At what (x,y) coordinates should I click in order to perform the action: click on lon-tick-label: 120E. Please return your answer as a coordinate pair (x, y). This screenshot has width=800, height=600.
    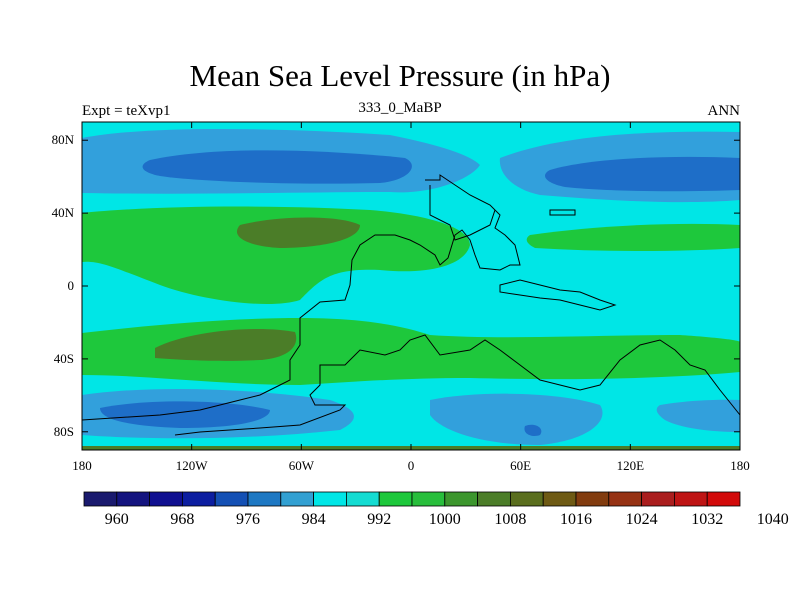
    Looking at the image, I should click on (630, 465).